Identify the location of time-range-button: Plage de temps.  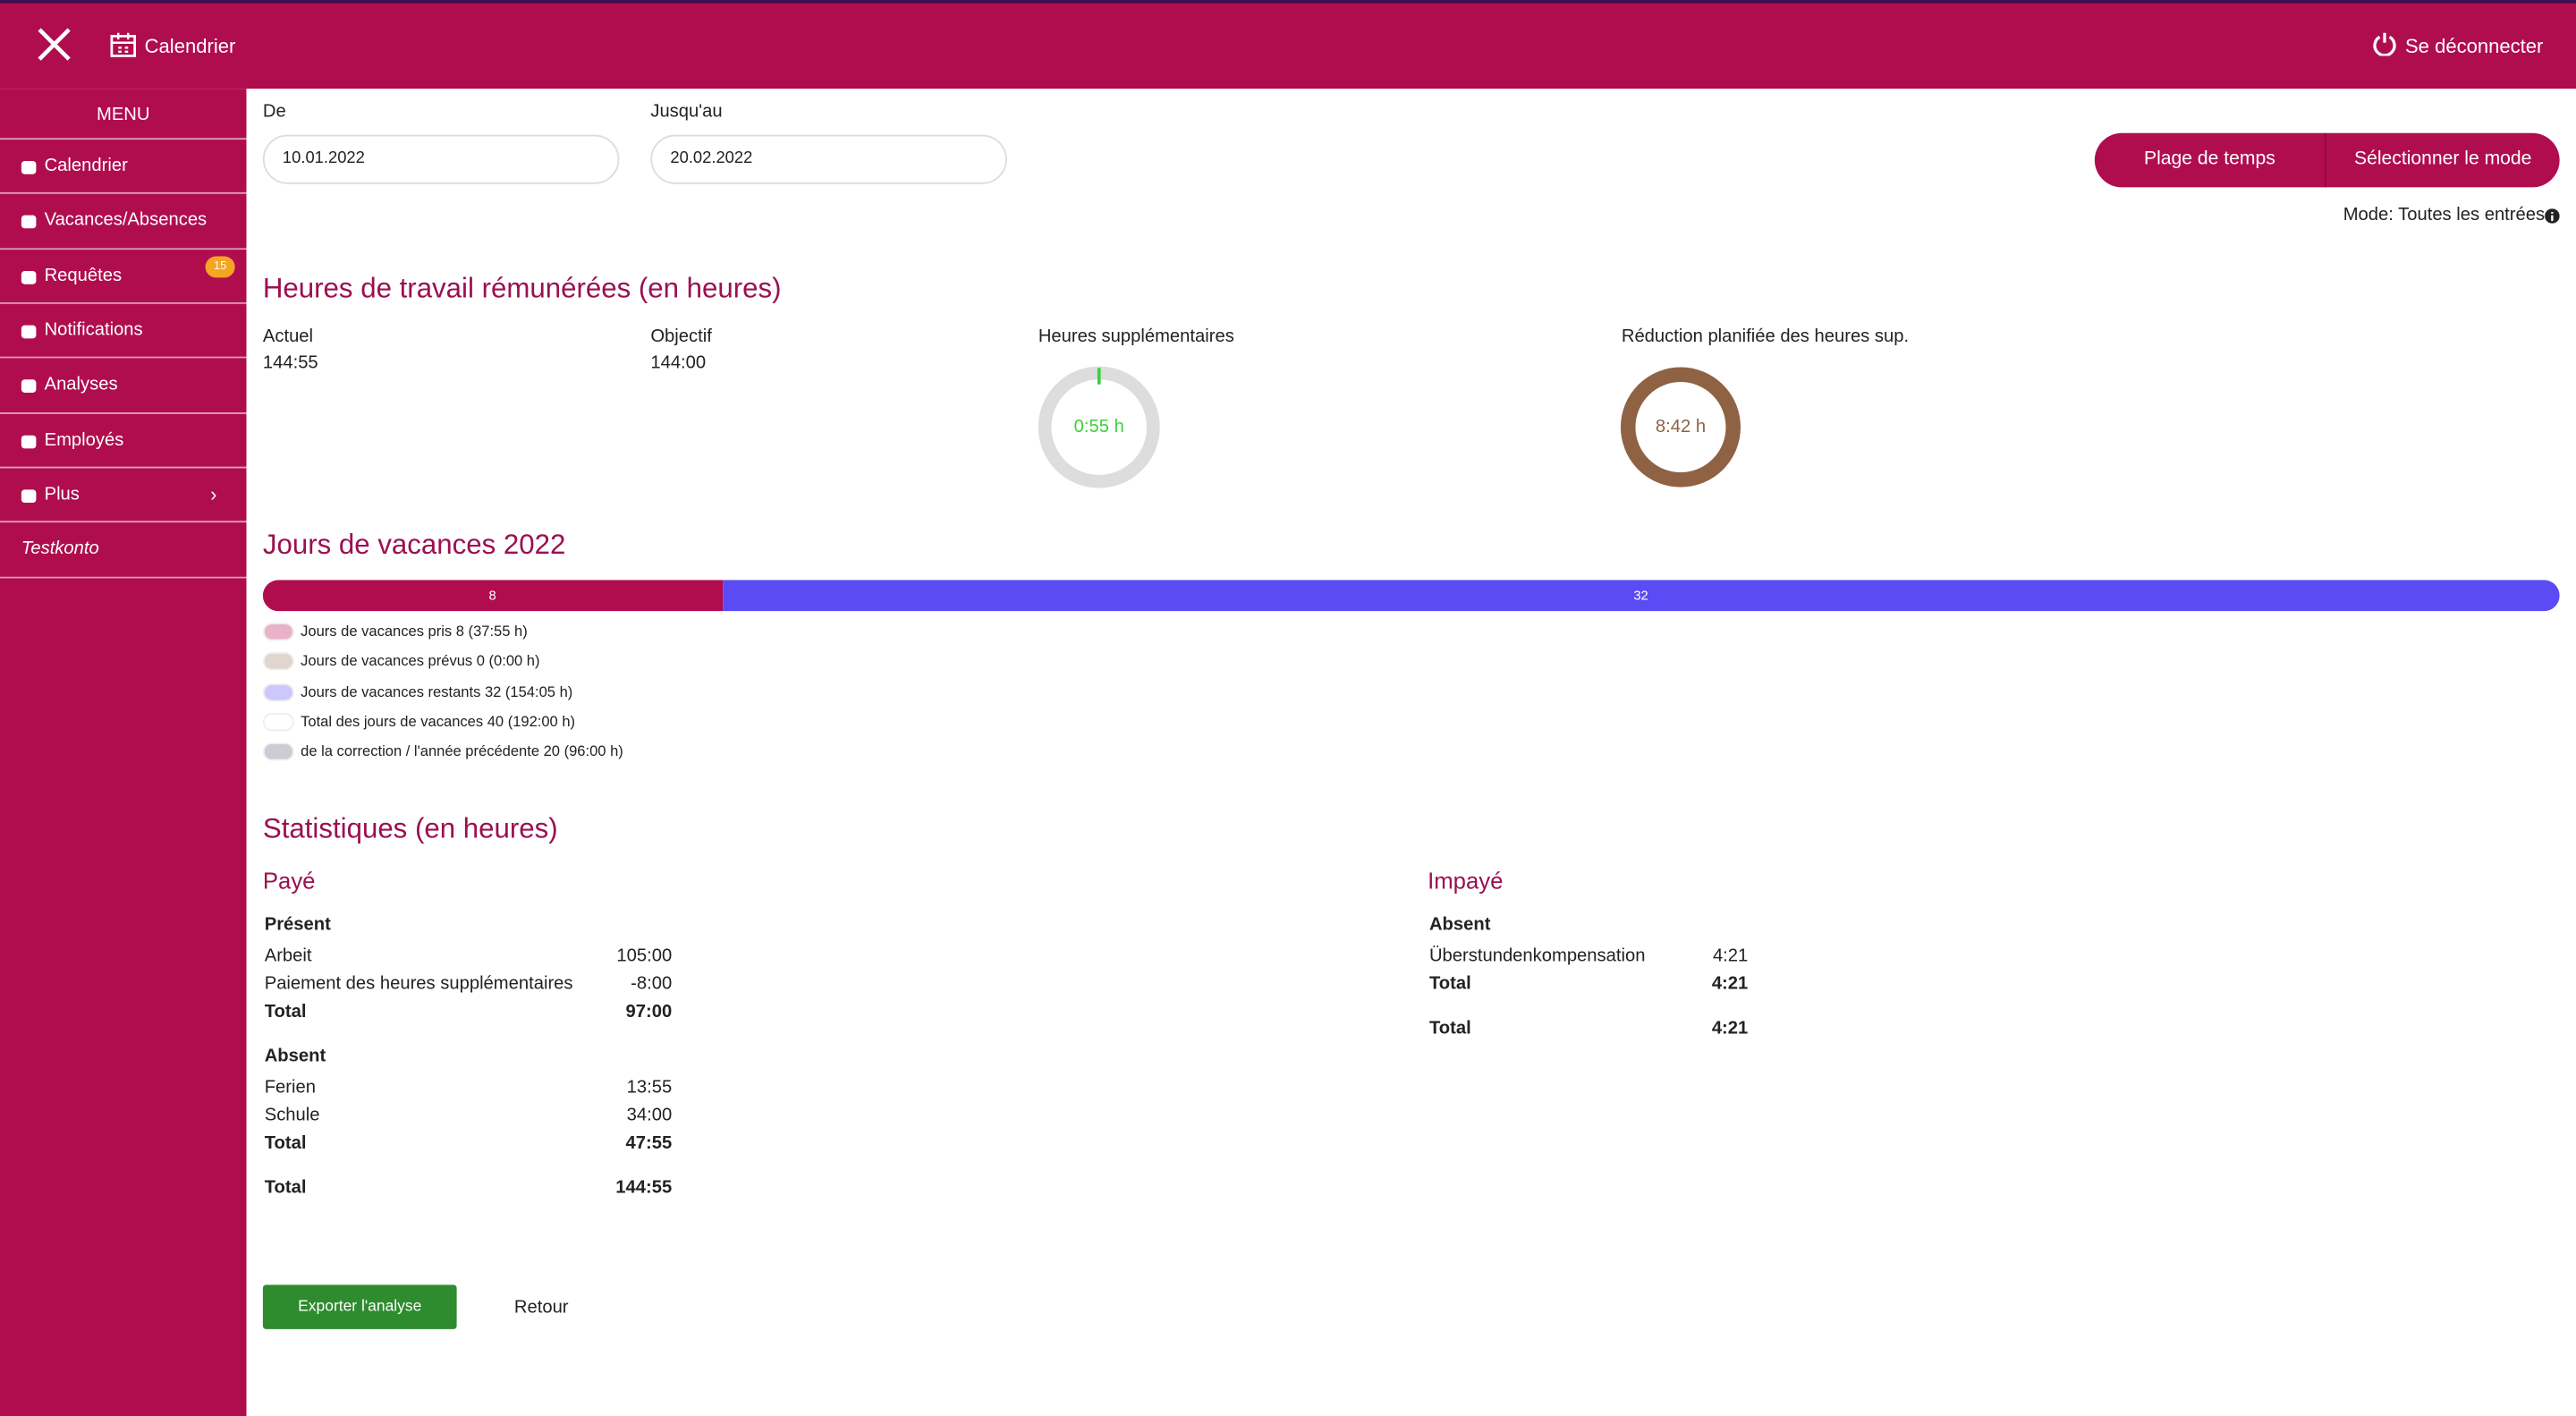
(2210, 160).